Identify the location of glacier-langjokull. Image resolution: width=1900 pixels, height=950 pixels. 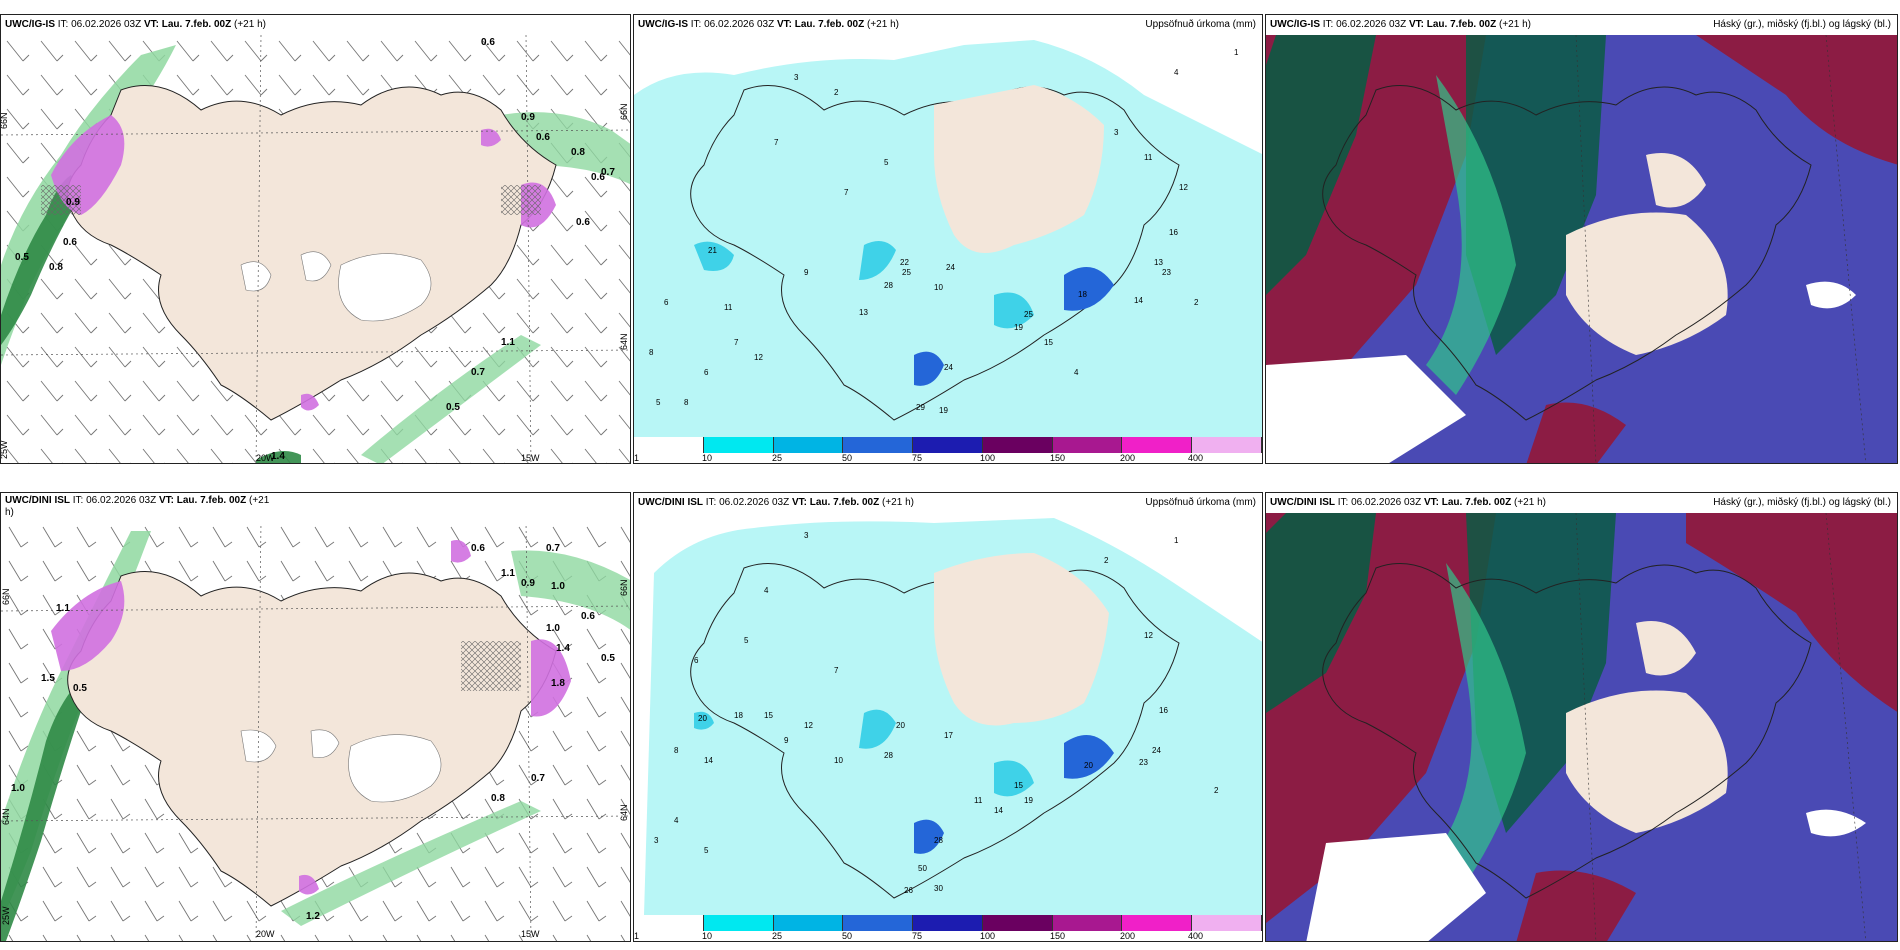
(256, 276).